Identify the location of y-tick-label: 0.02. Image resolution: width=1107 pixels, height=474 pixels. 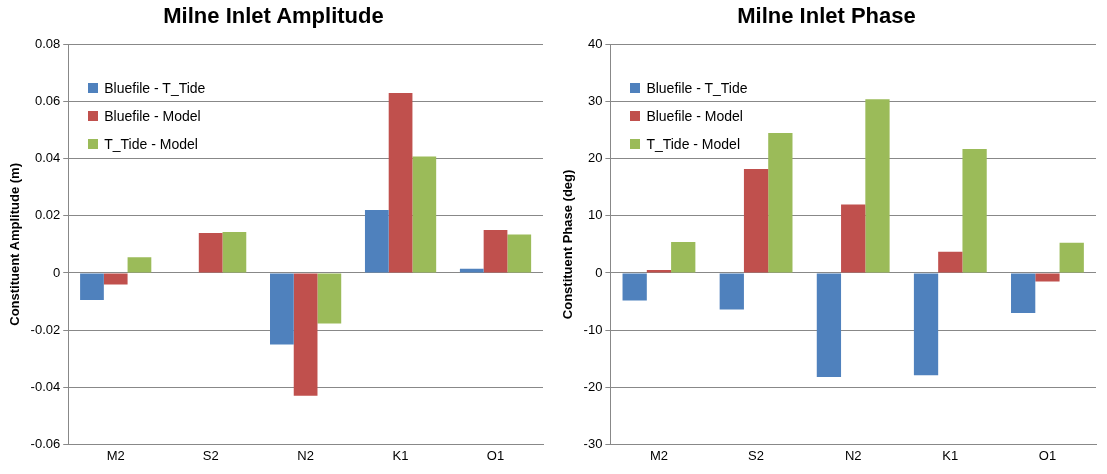
(47, 215).